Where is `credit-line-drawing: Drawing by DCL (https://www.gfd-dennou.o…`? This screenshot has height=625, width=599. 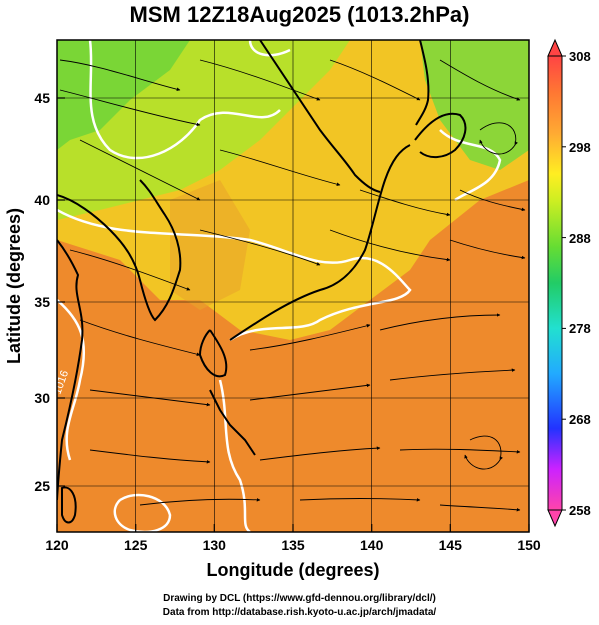 credit-line-drawing: Drawing by DCL (https://www.gfd-dennou.o… is located at coordinates (299, 598).